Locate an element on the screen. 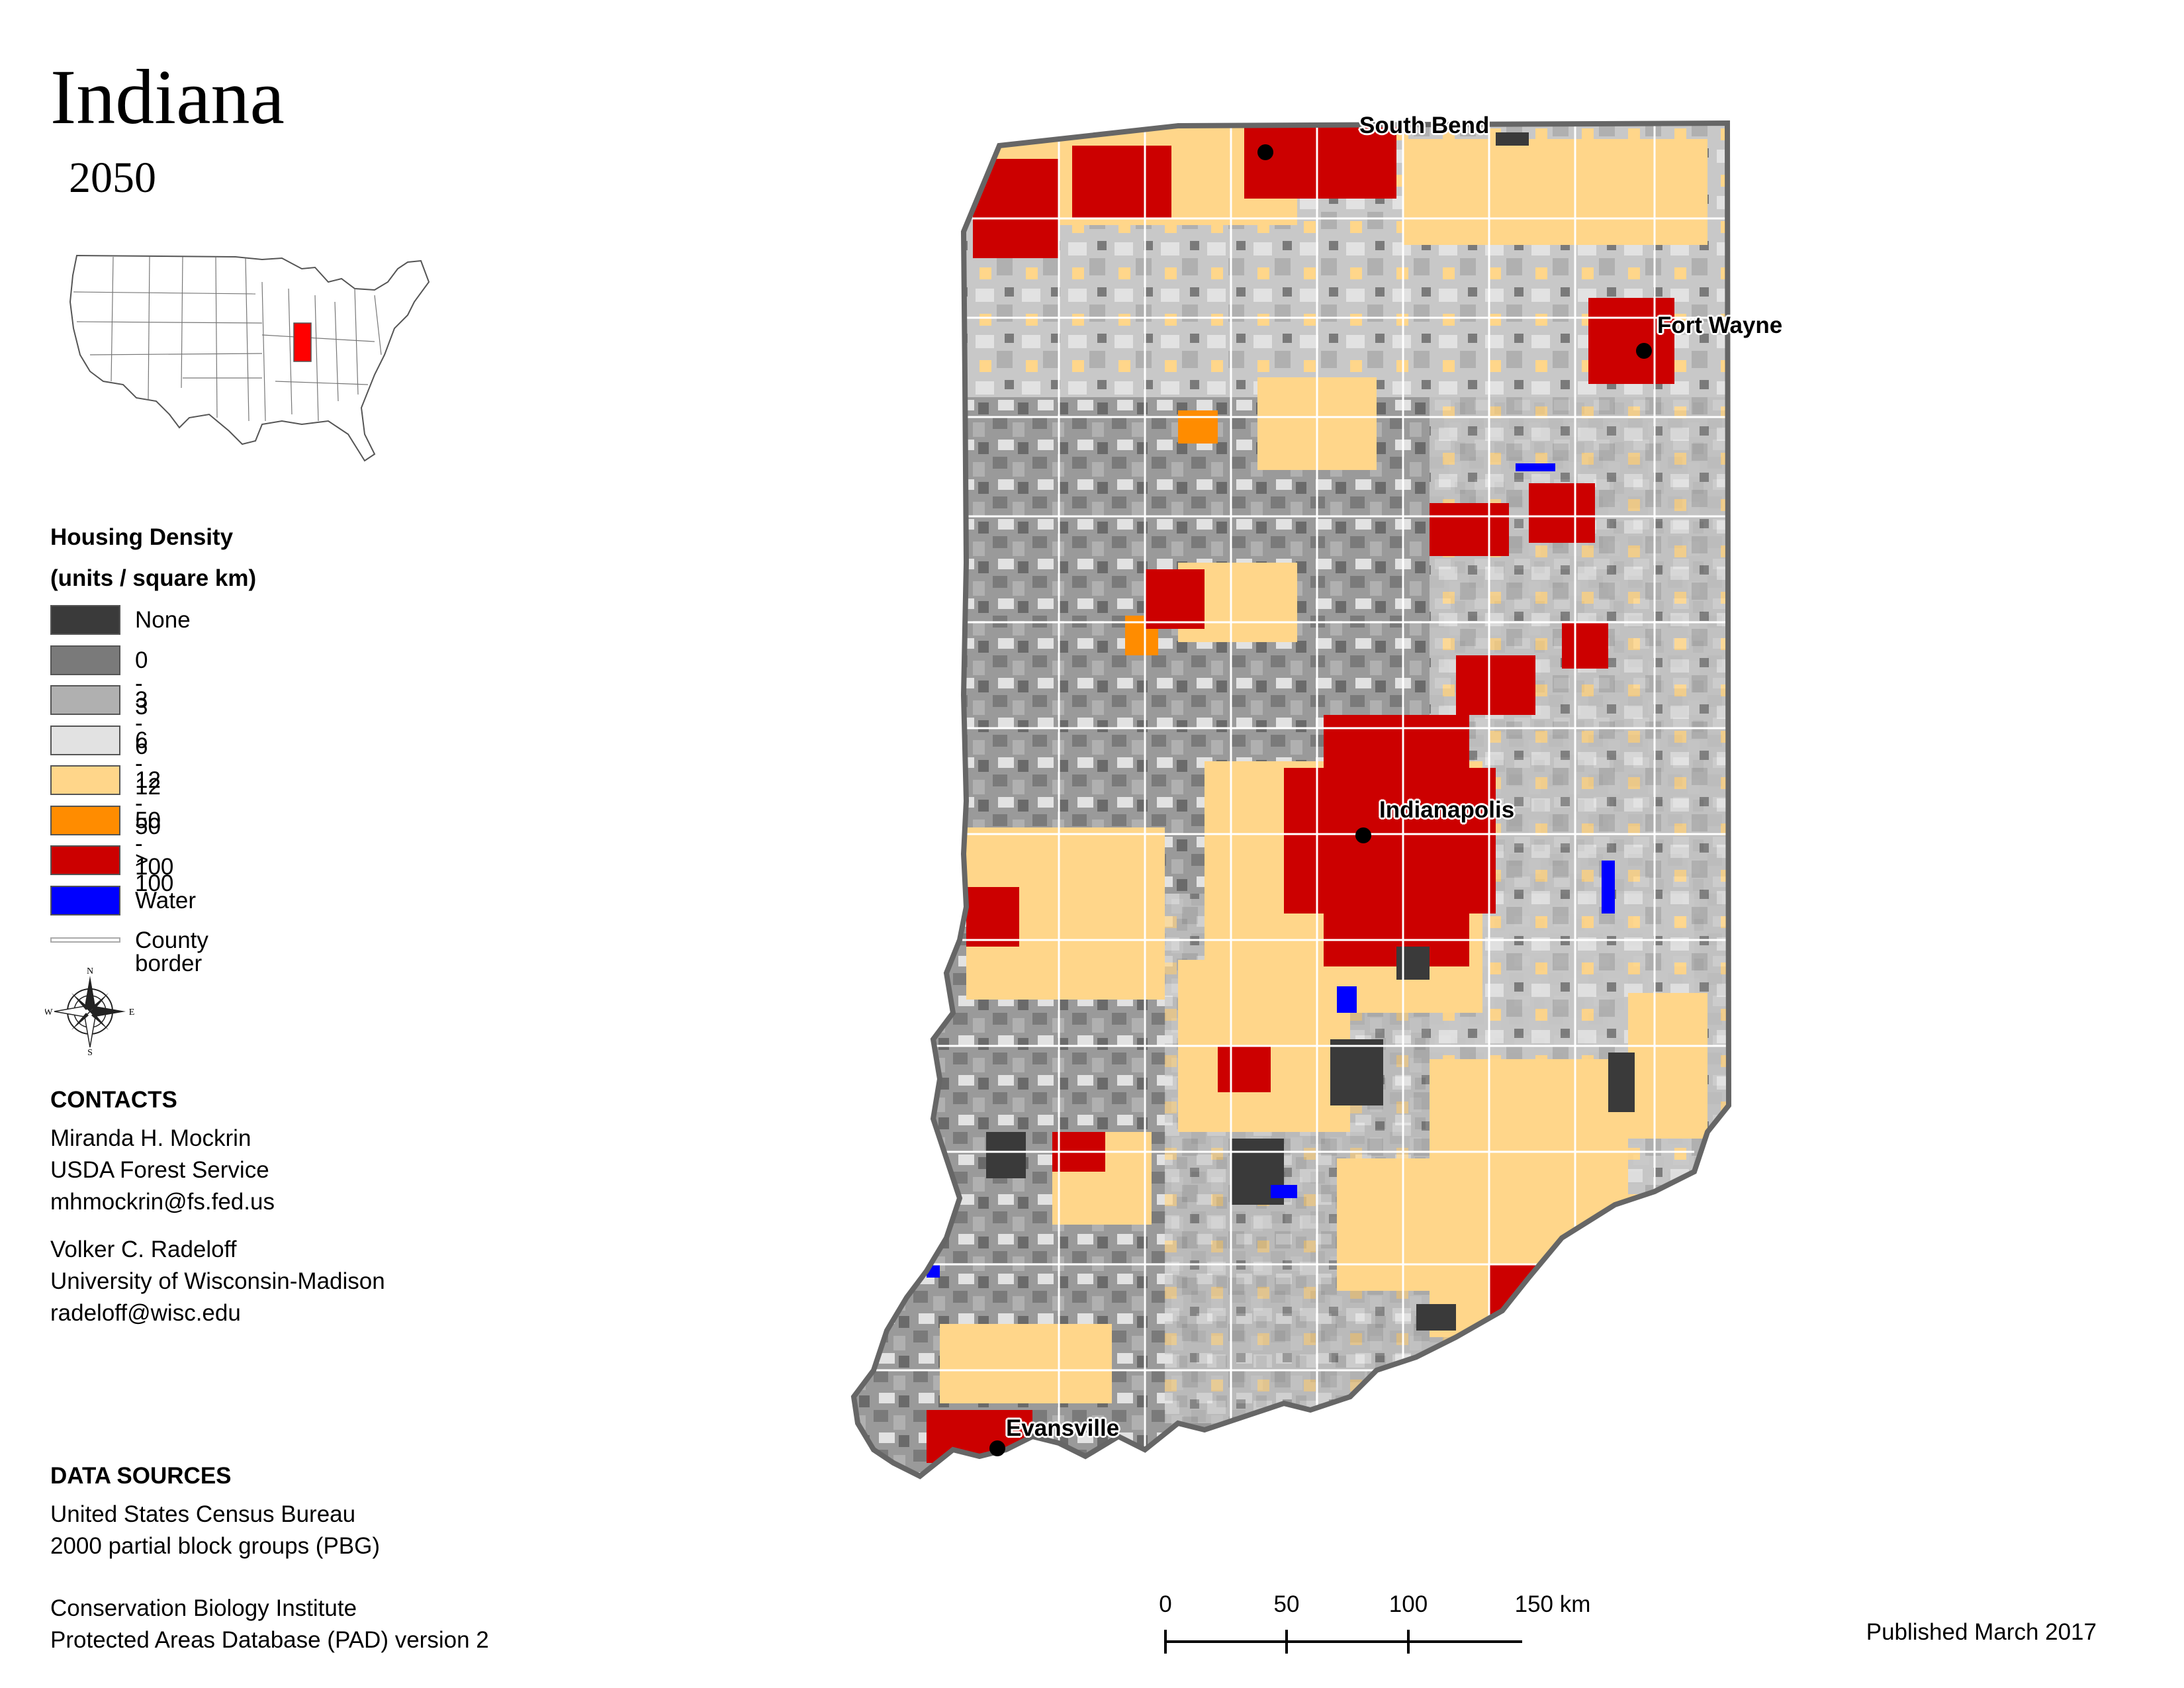  legend-label: > 100 is located at coordinates (154, 871).